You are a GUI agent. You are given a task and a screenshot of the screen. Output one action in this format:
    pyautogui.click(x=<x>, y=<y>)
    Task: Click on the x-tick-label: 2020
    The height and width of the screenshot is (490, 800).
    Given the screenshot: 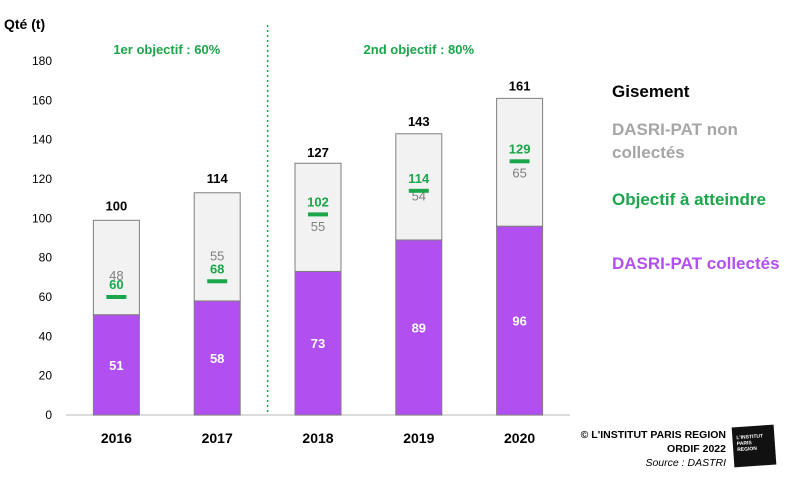 What is the action you would take?
    pyautogui.click(x=519, y=438)
    